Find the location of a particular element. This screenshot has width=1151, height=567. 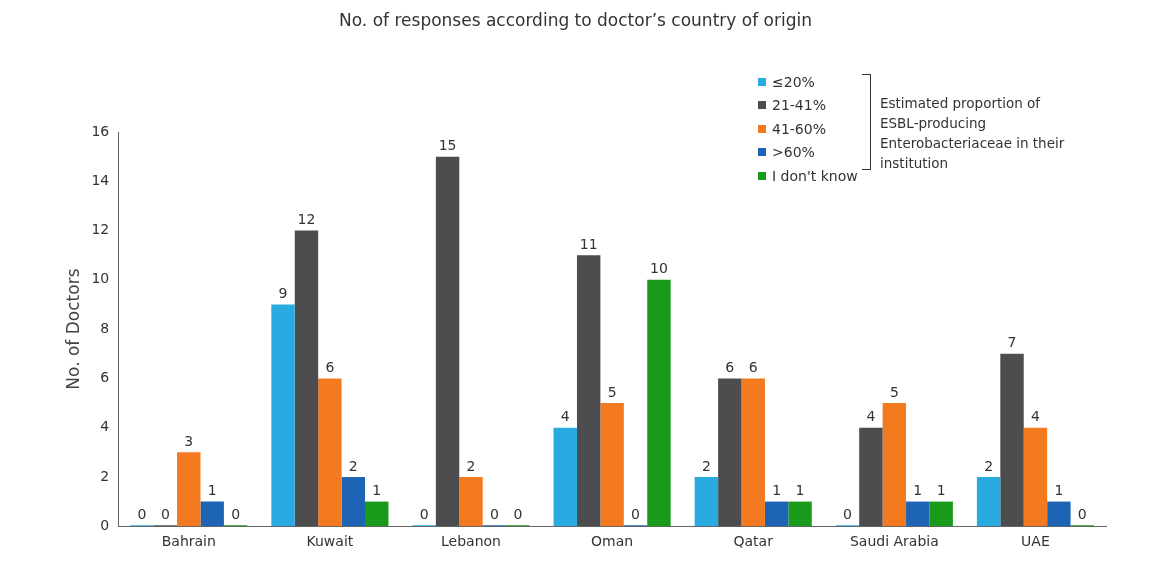

legend-label: 21-41% is located at coordinates (799, 105).